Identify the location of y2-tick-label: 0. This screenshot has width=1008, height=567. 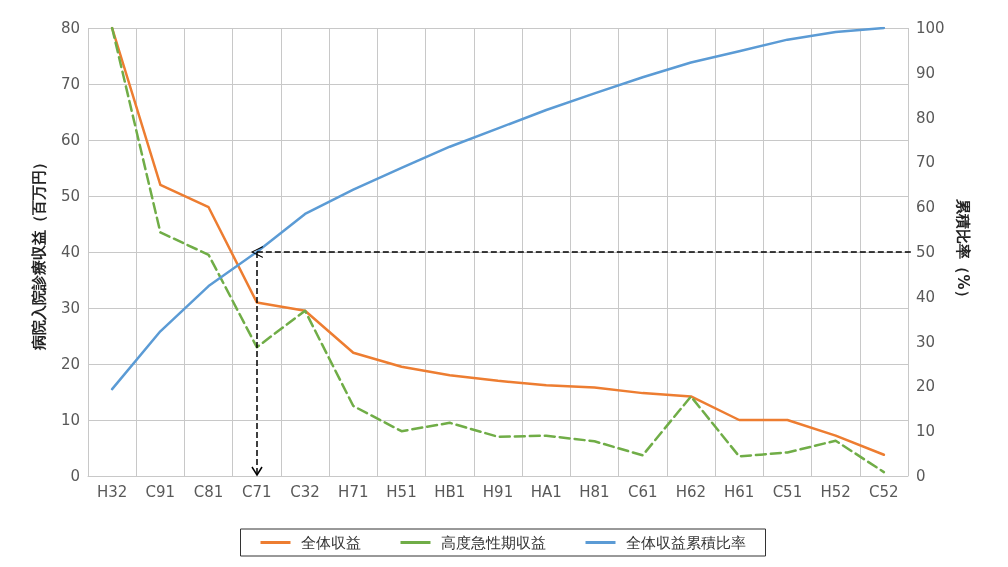
(921, 476).